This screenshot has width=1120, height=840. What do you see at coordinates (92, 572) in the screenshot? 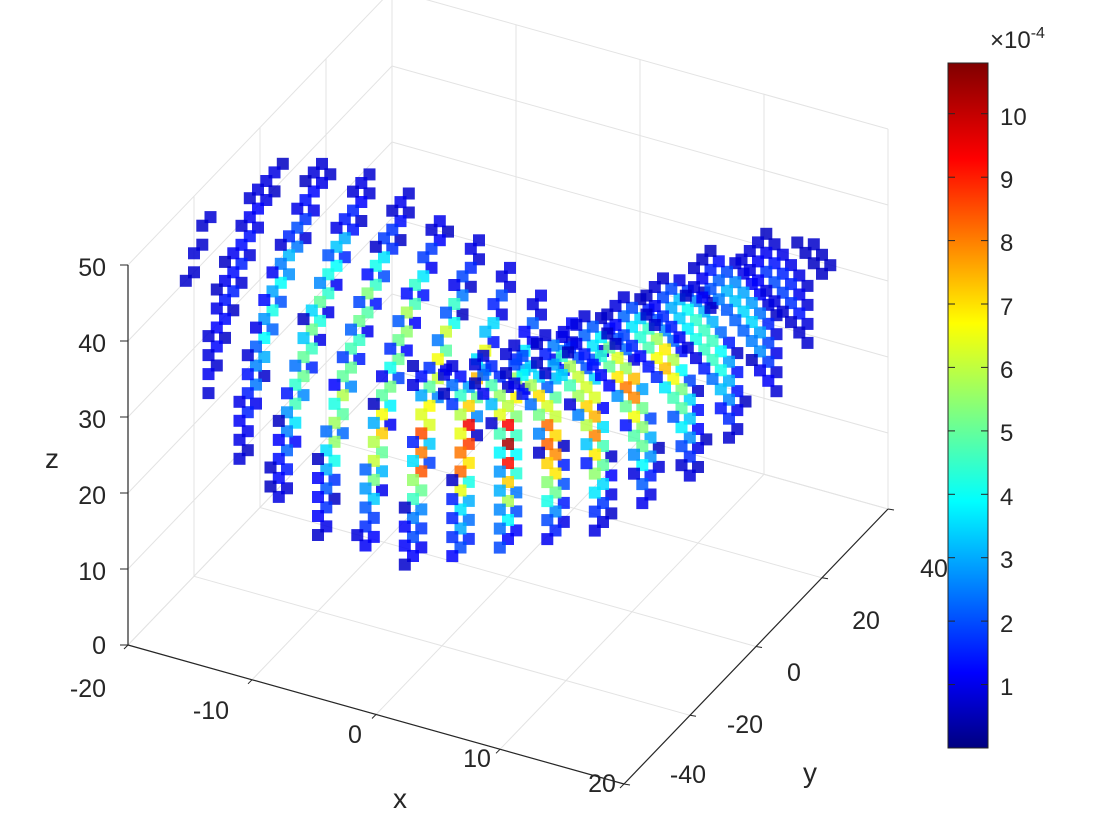
I see `z-tick-label: 10` at bounding box center [92, 572].